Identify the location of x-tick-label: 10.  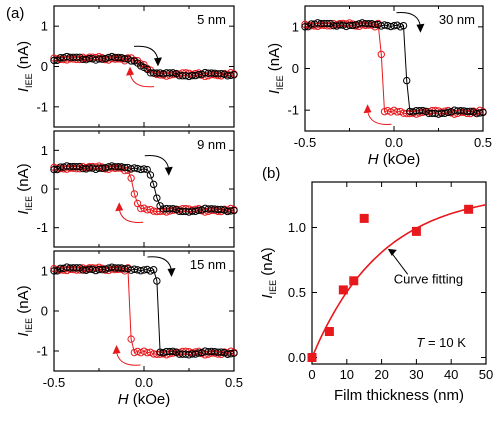
(347, 374).